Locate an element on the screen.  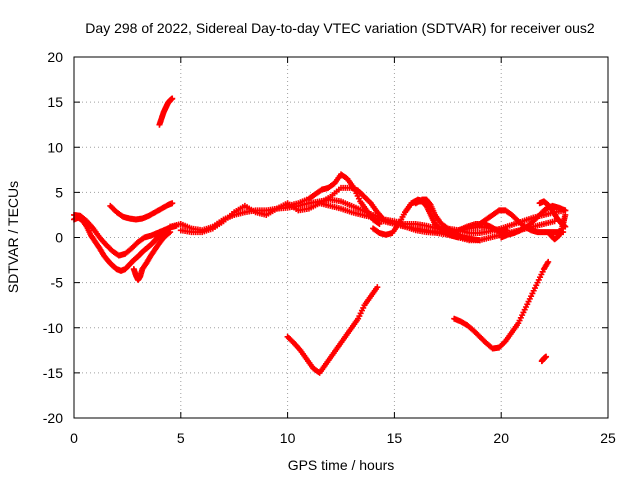
y-tick-label: -15 is located at coordinates (53, 373).